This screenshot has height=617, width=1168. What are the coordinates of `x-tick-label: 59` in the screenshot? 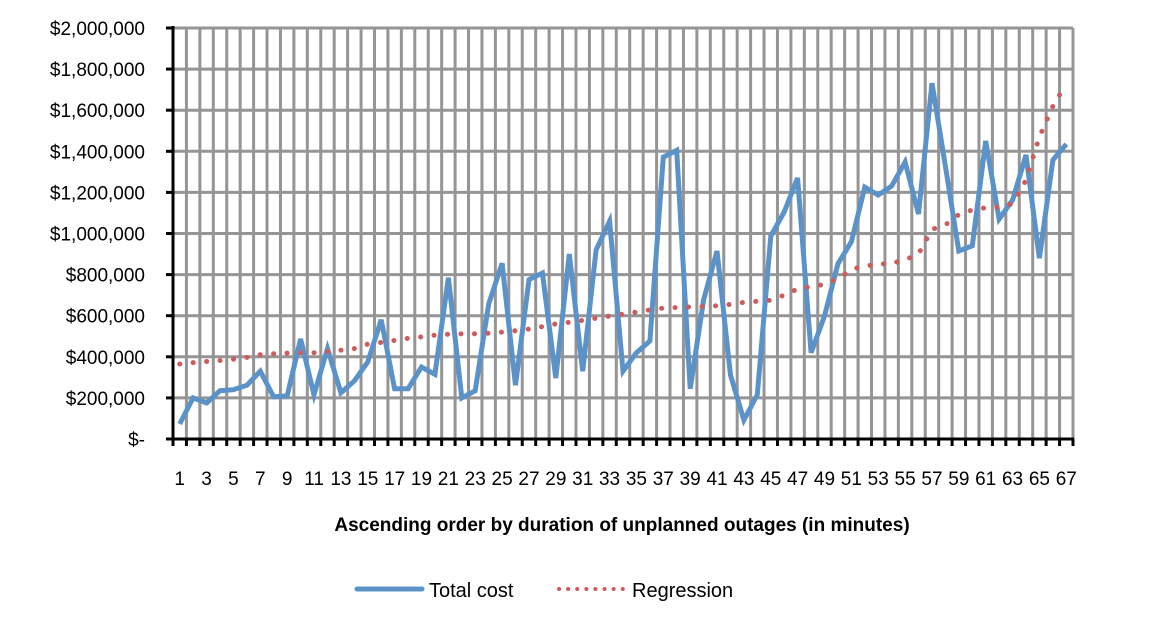 It's located at (958, 479).